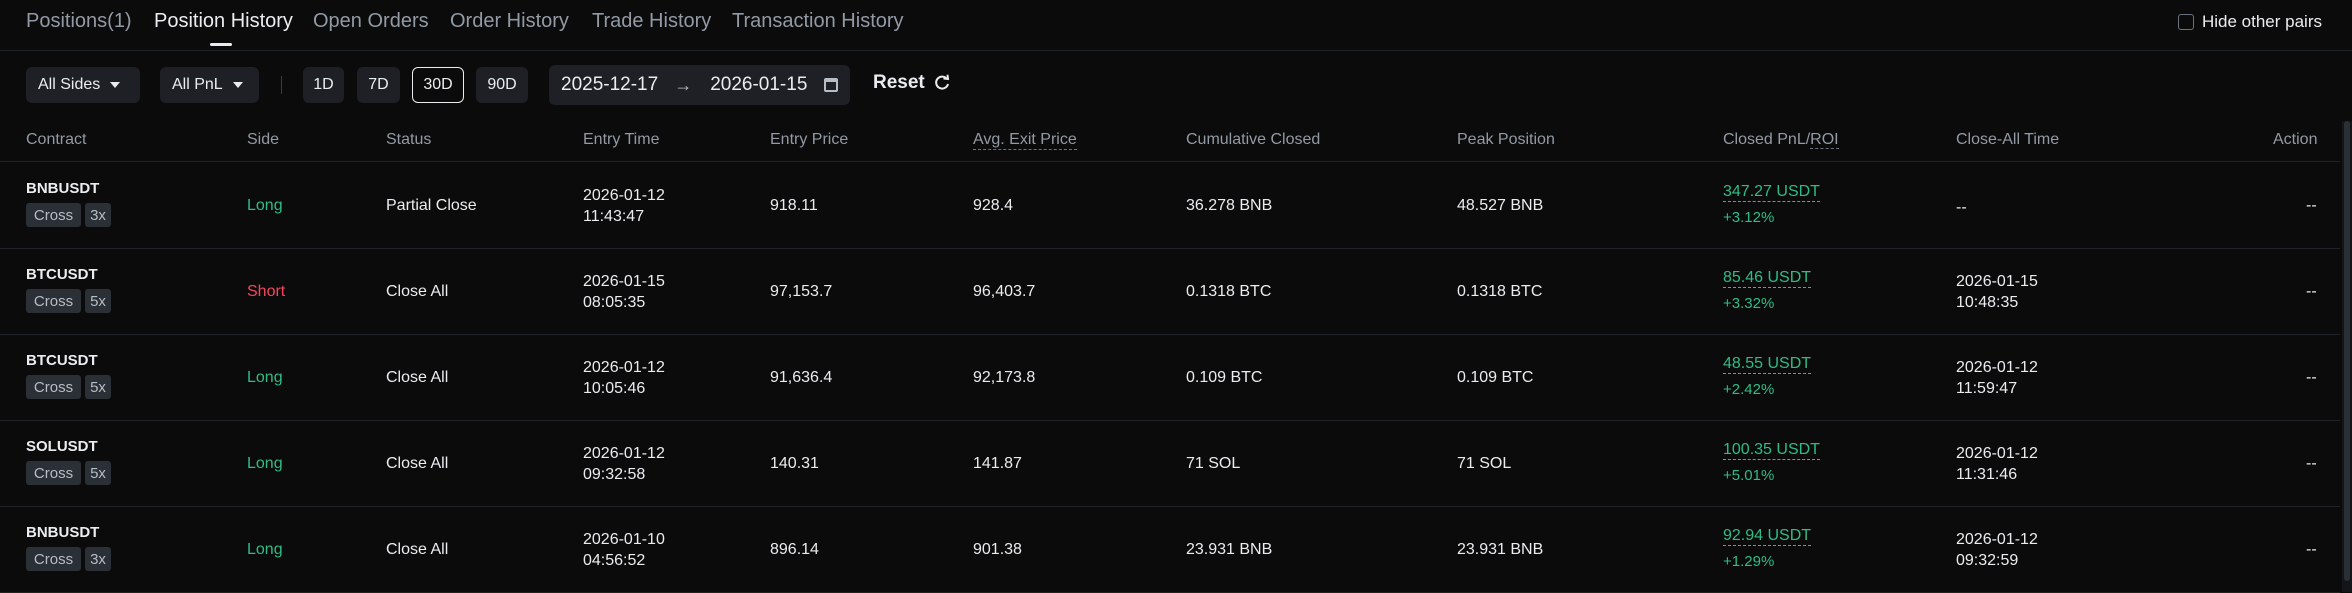  What do you see at coordinates (1004, 291) in the screenshot?
I see `exit-price-value: 96,403.7` at bounding box center [1004, 291].